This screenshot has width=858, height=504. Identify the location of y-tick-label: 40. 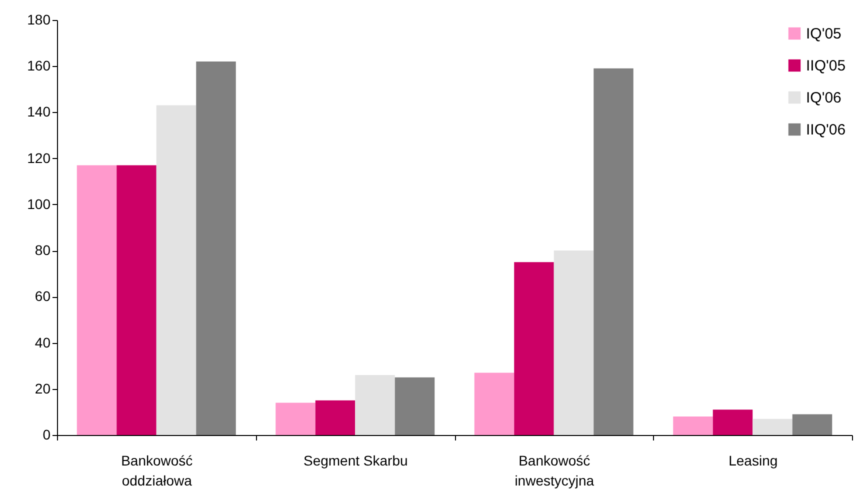
(42, 342).